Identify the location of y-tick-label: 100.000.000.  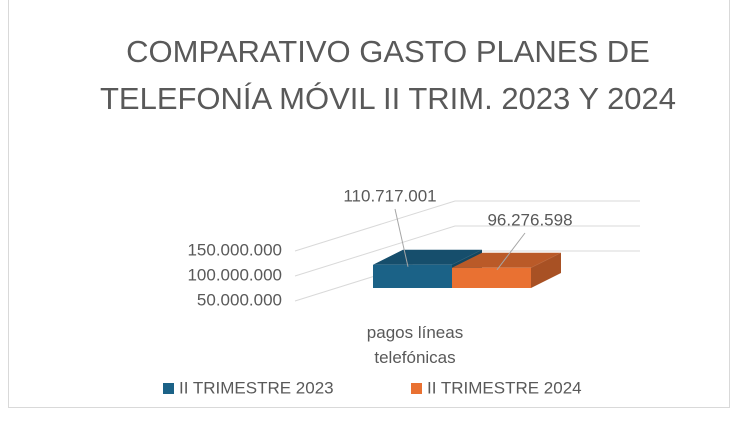
(234, 274).